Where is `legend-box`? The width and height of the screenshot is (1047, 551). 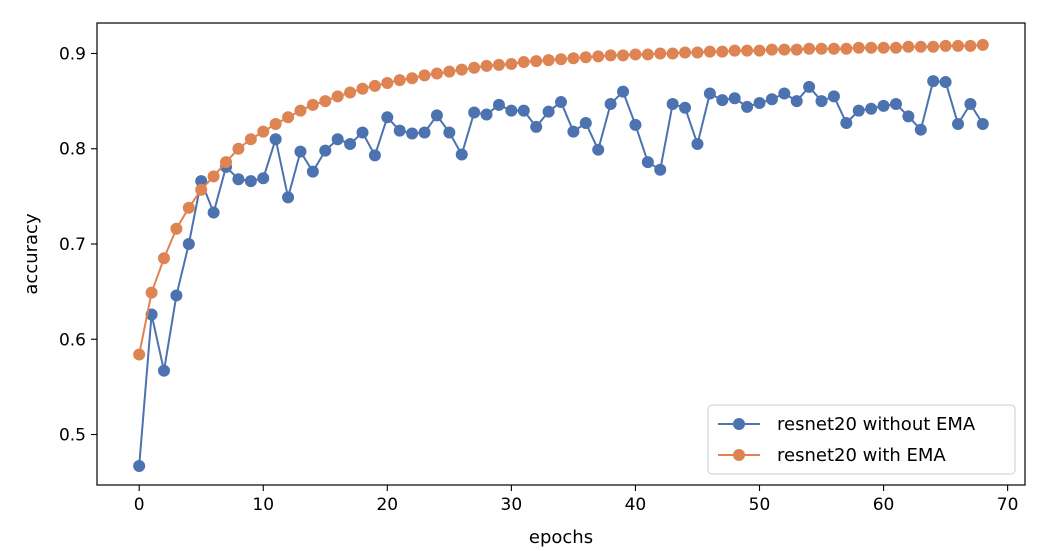 legend-box is located at coordinates (861, 439).